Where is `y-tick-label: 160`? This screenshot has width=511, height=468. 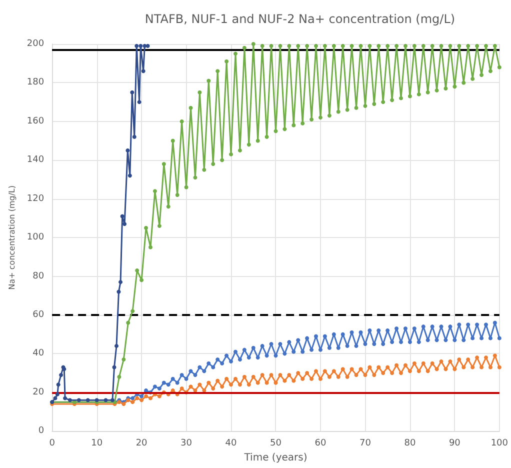 y-tick-label: 160 is located at coordinates (35, 121).